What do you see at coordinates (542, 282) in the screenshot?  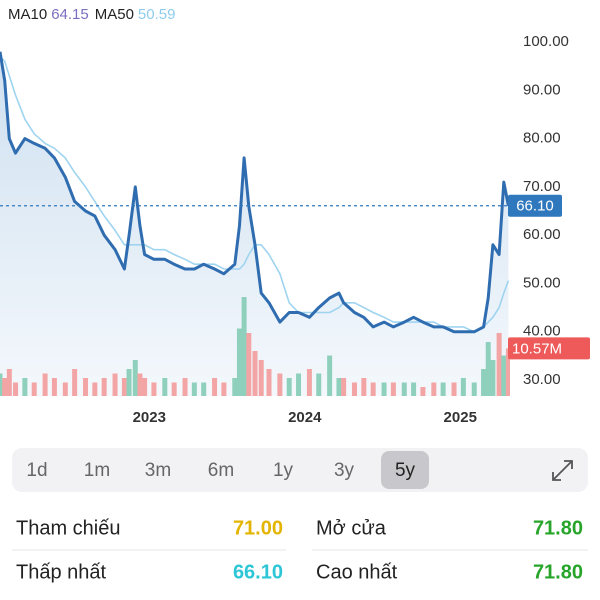 I see `y-tick-label: 50.00` at bounding box center [542, 282].